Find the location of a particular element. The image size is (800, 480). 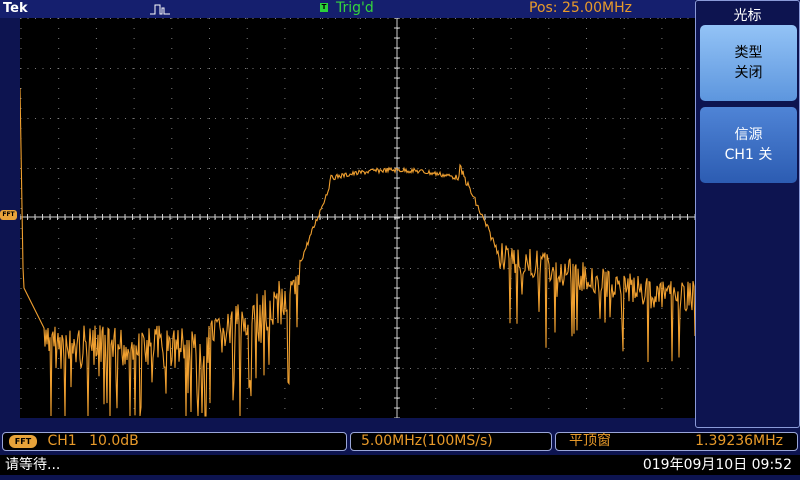

status-datetime: 019年09月10日 09:52 is located at coordinates (717, 465).